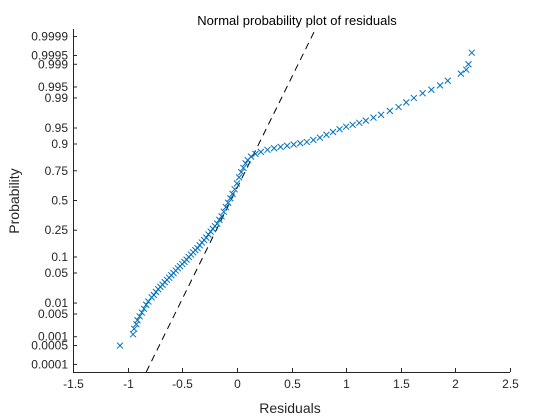 This screenshot has width=560, height=420. What do you see at coordinates (182, 384) in the screenshot?
I see `x-tick-label: -0.5` at bounding box center [182, 384].